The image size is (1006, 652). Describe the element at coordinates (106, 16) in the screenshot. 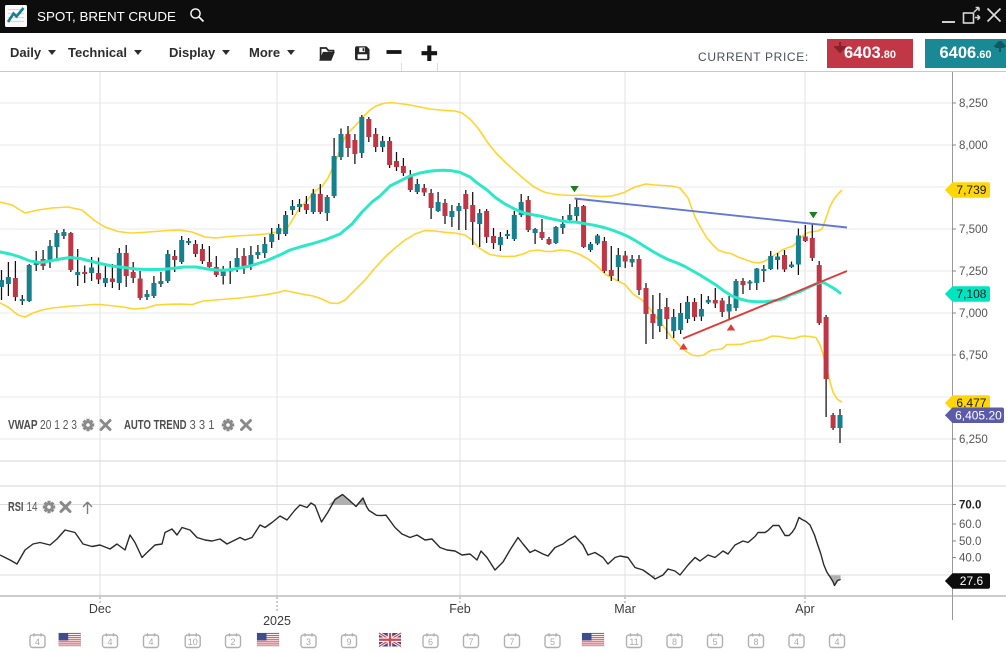

I see `svg-text: SPOT, BRENT CRUDE` at that location.